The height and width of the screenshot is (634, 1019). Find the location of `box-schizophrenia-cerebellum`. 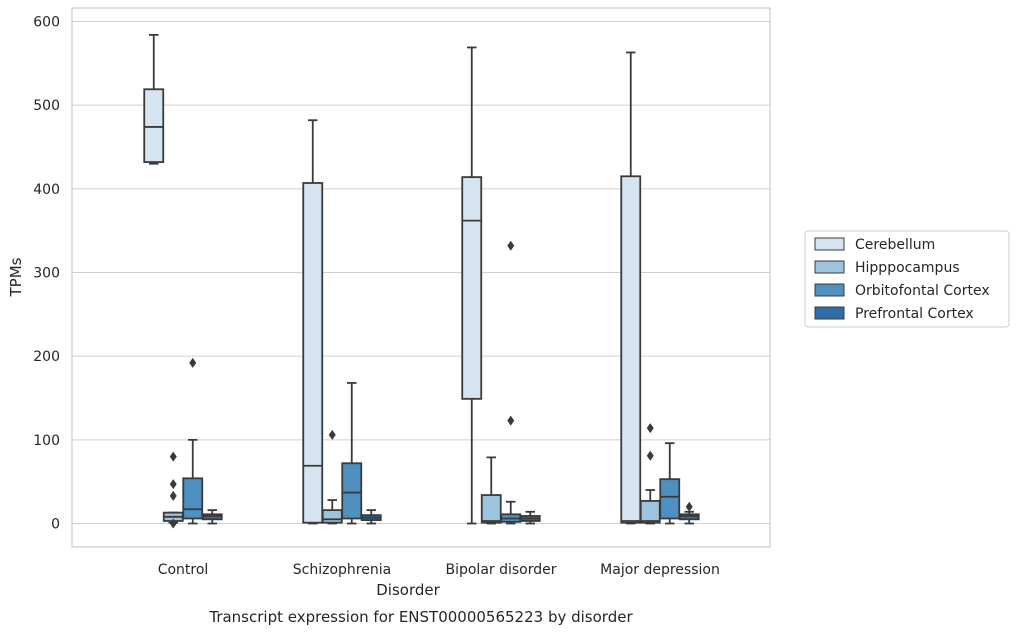

box-schizophrenia-cerebellum is located at coordinates (313, 322).